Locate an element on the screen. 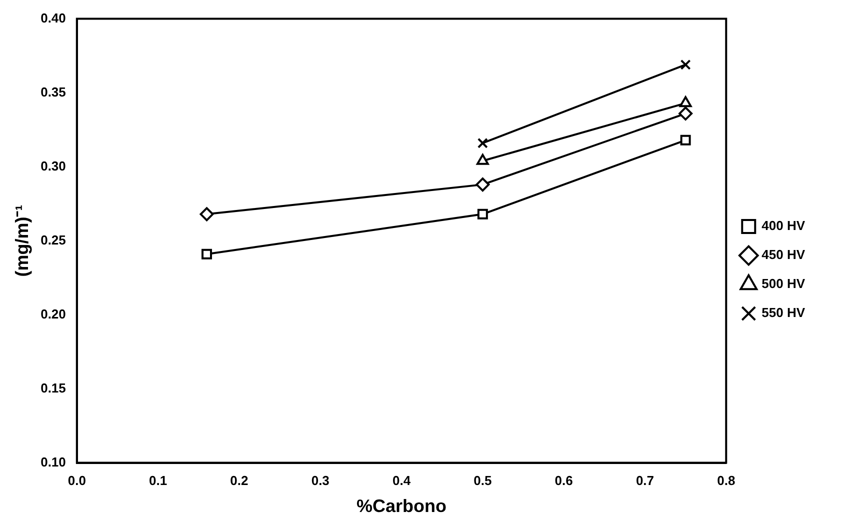 This screenshot has height=530, width=843. y-tick-label: 0.10 is located at coordinates (53, 462).